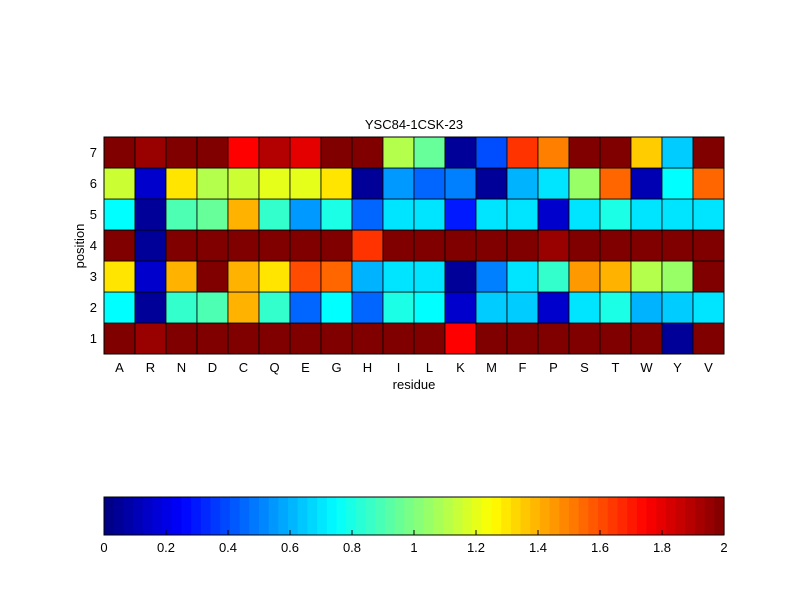  I want to click on y-tick-label: 3, so click(93, 276).